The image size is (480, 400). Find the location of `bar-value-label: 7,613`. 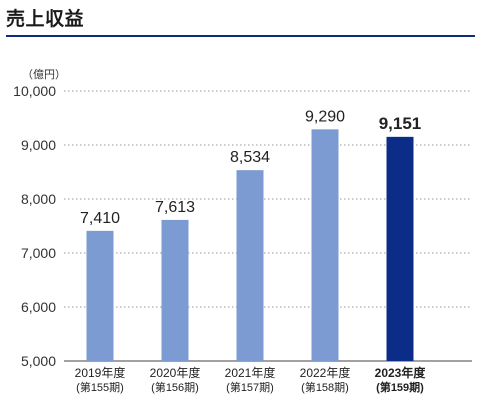

bar-value-label: 7,613 is located at coordinates (175, 207).